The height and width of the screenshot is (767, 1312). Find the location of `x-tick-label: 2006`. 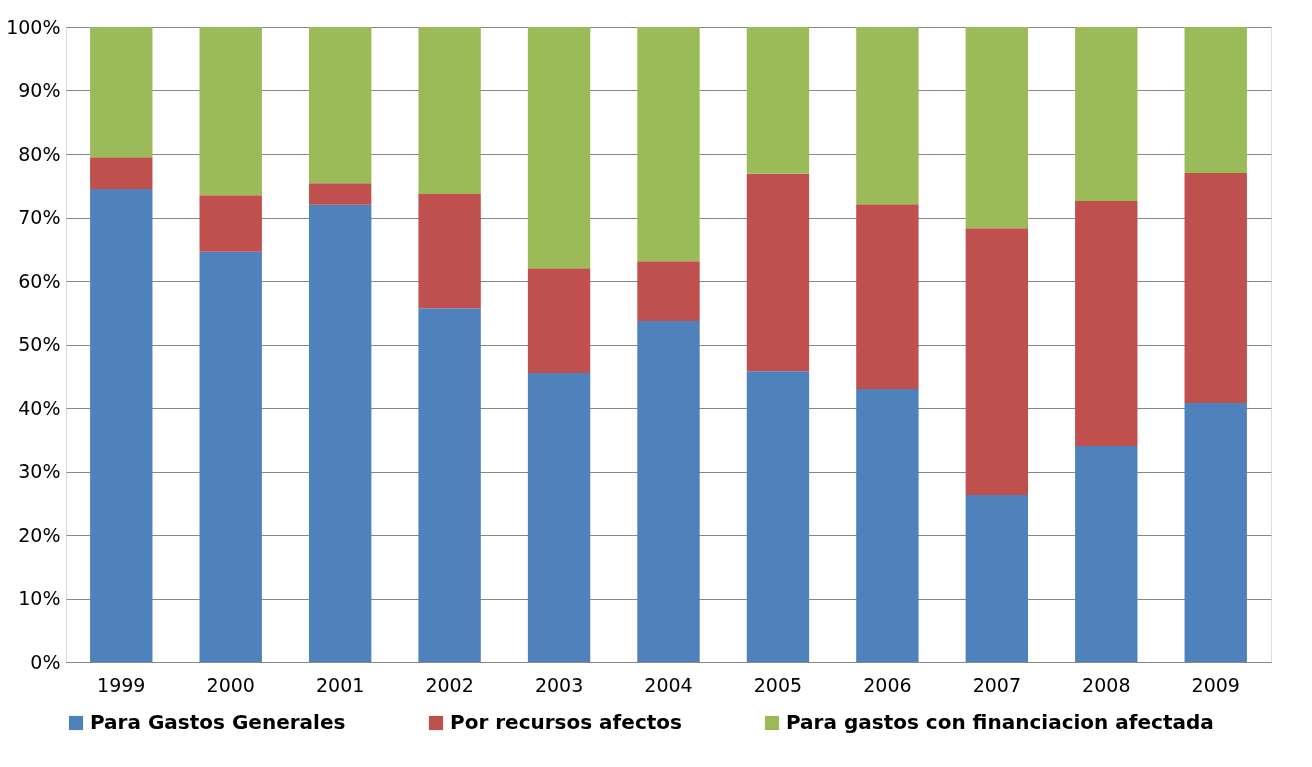

x-tick-label: 2006 is located at coordinates (887, 684).